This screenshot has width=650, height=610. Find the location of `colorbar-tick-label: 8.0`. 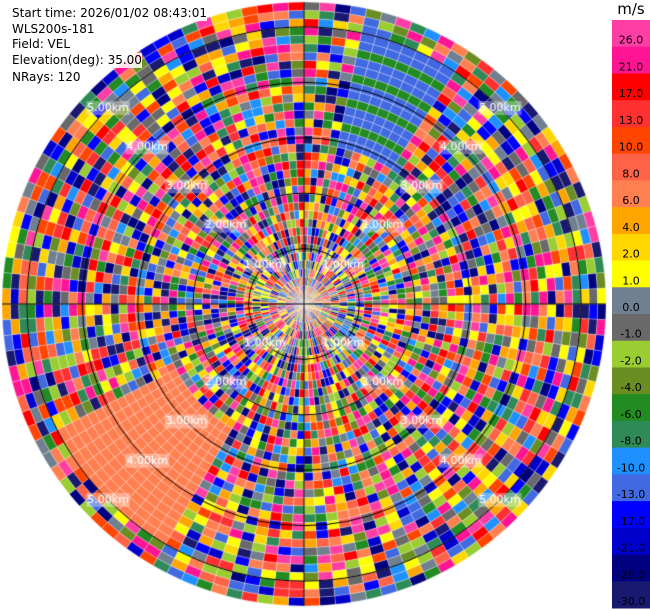

colorbar-tick-label: 8.0 is located at coordinates (631, 173).